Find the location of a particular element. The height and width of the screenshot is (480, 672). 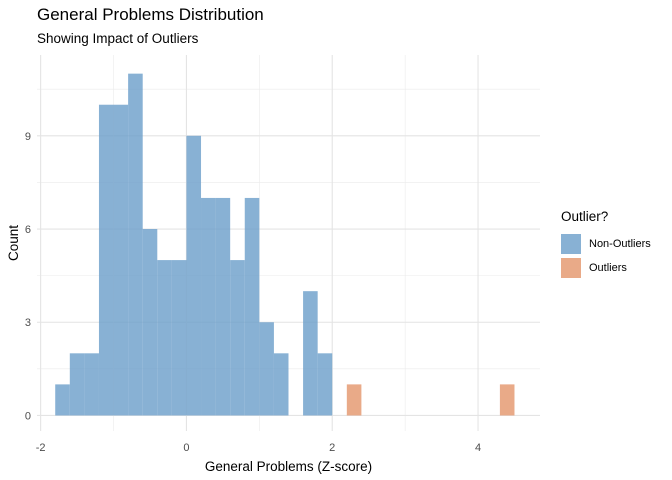

x-axis-title: General Problems (Z-score) is located at coordinates (288, 466).